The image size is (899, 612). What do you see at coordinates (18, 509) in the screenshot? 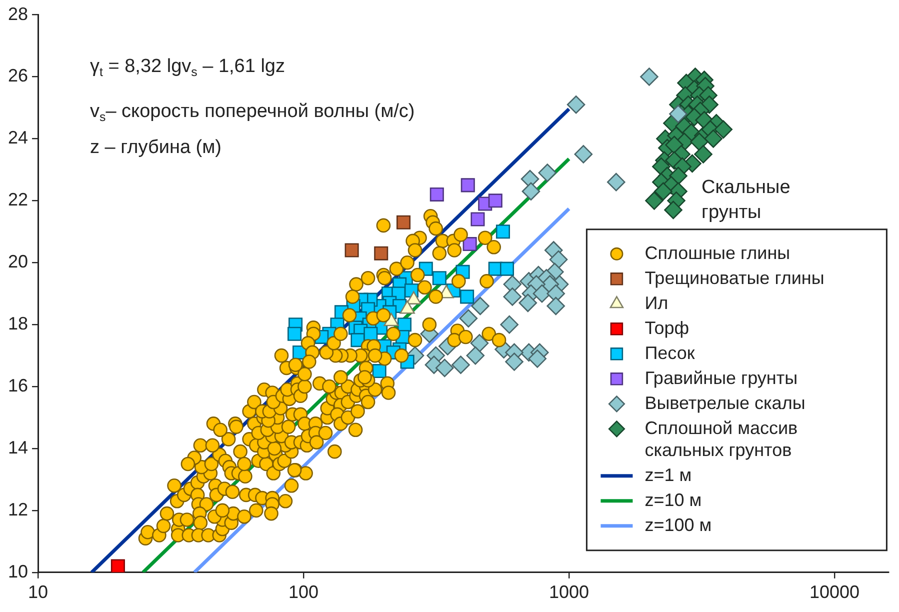
I see `y-tick-label: 12` at bounding box center [18, 509].